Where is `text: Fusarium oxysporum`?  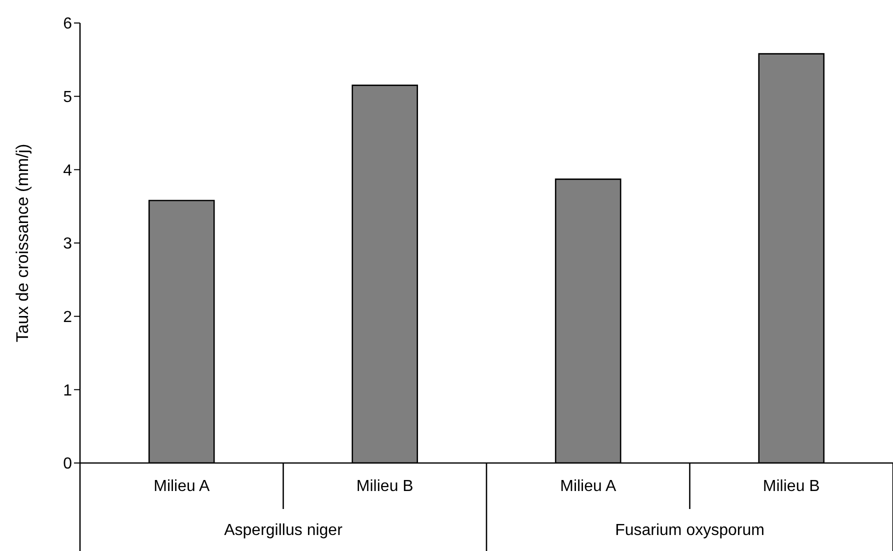
text: Fusarium oxysporum is located at coordinates (689, 530).